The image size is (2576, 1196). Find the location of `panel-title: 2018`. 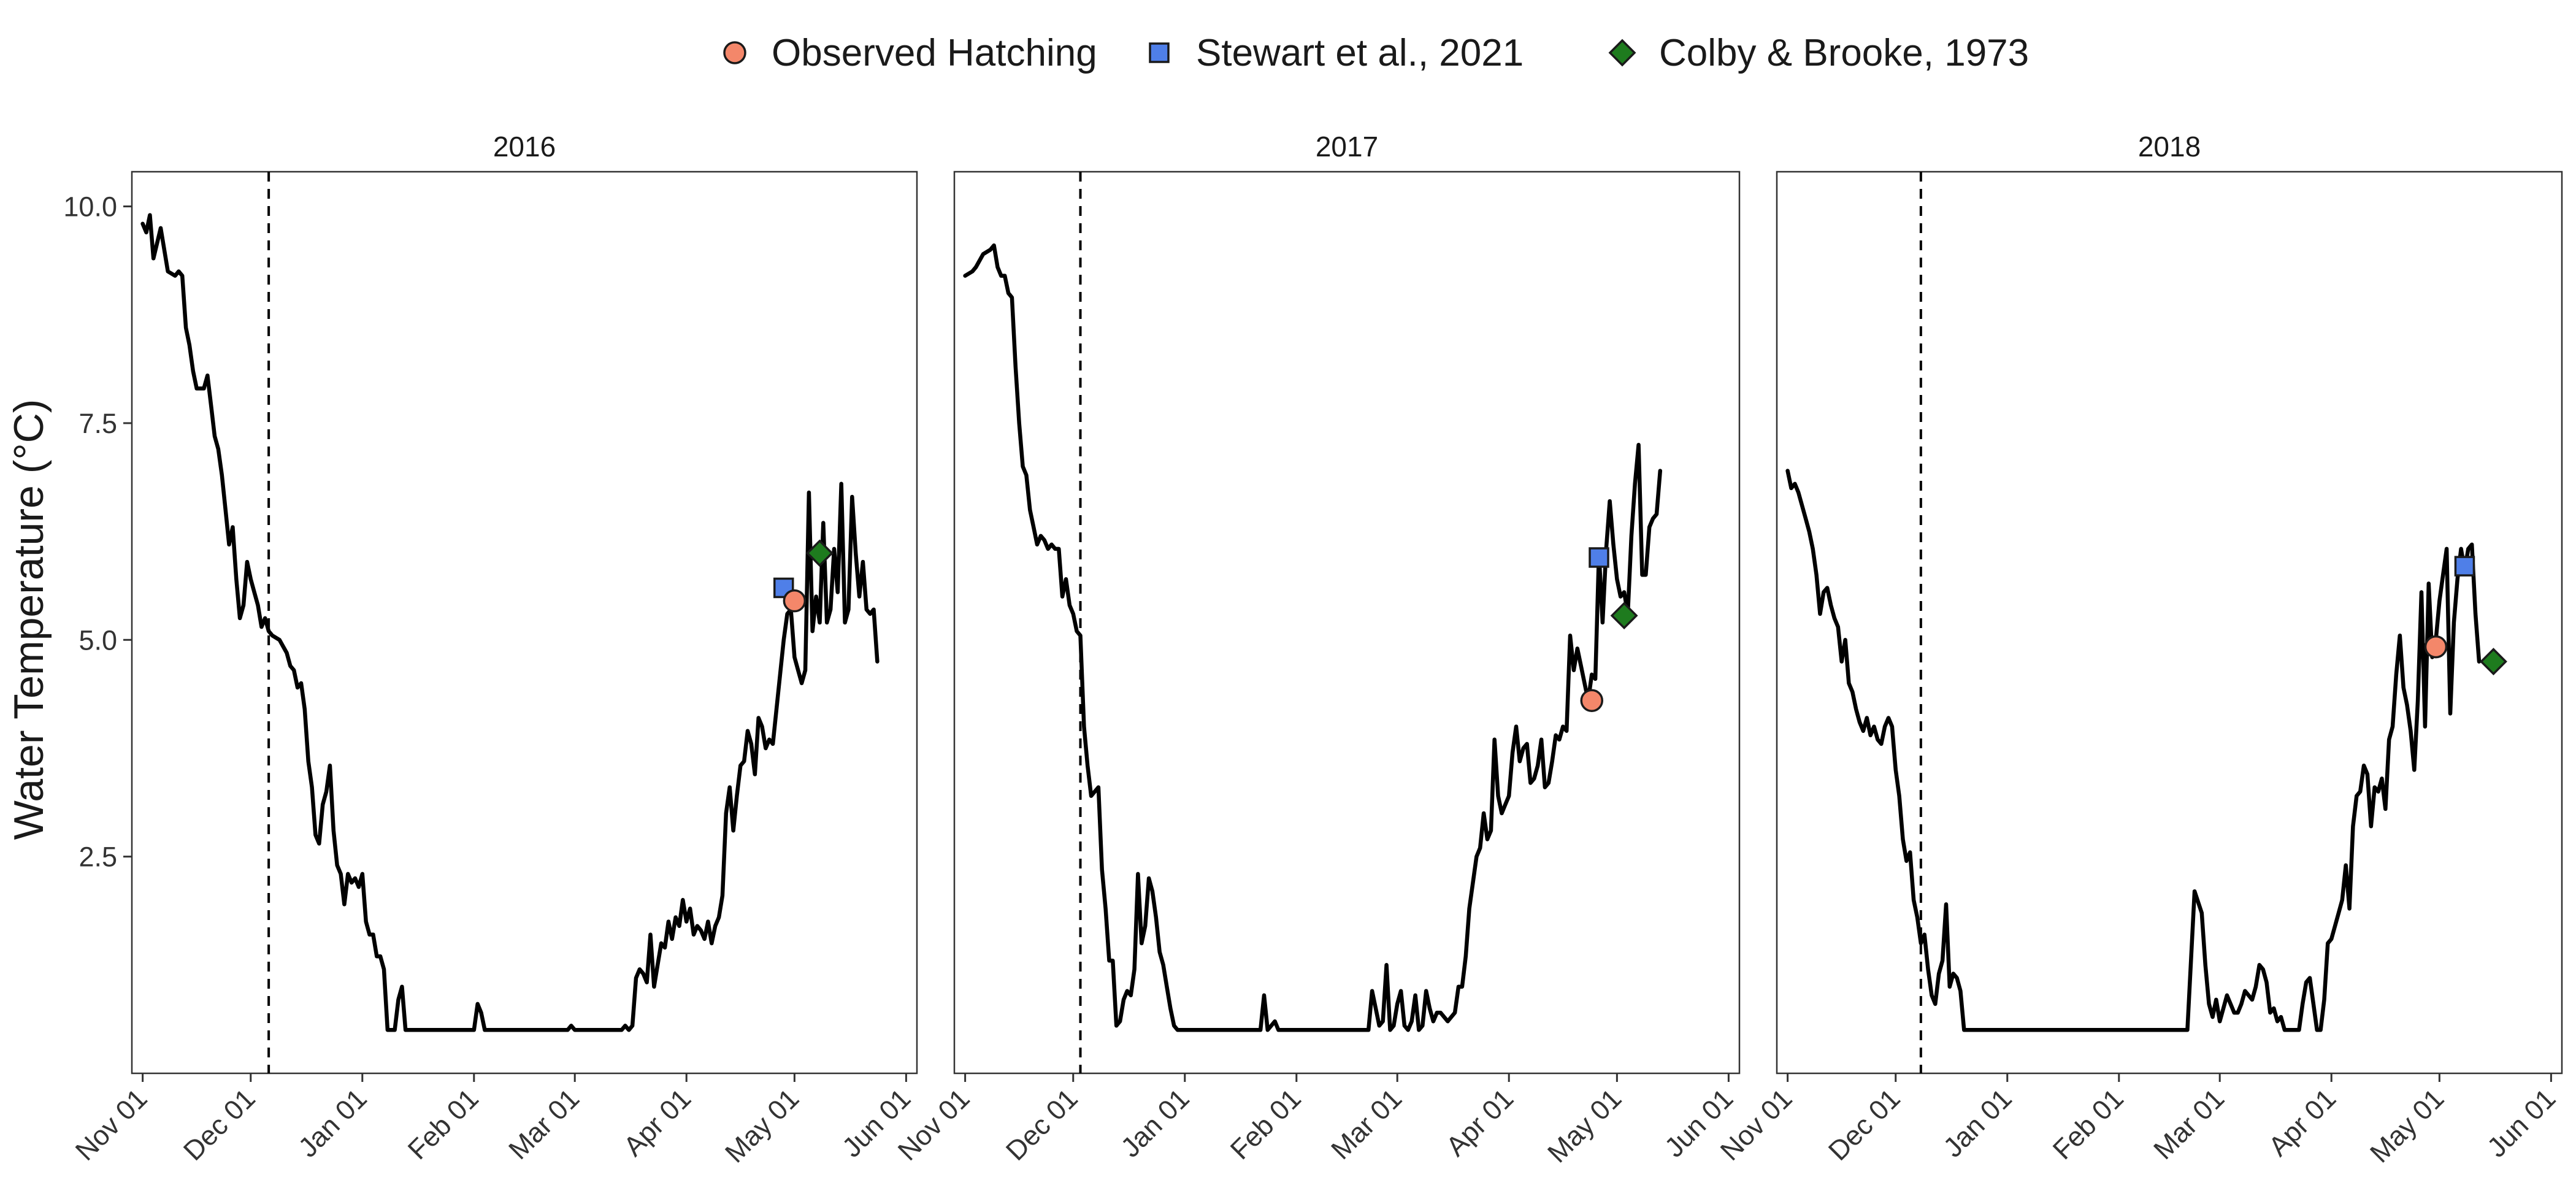

panel-title: 2018 is located at coordinates (2169, 147).